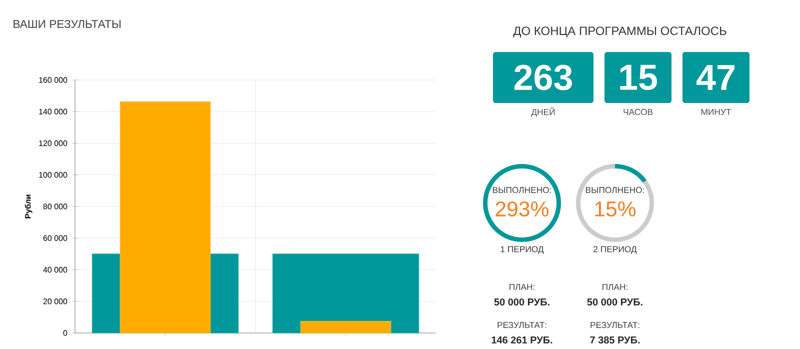 Image resolution: width=800 pixels, height=349 pixels. I want to click on text: ДНЕЙ, so click(543, 112).